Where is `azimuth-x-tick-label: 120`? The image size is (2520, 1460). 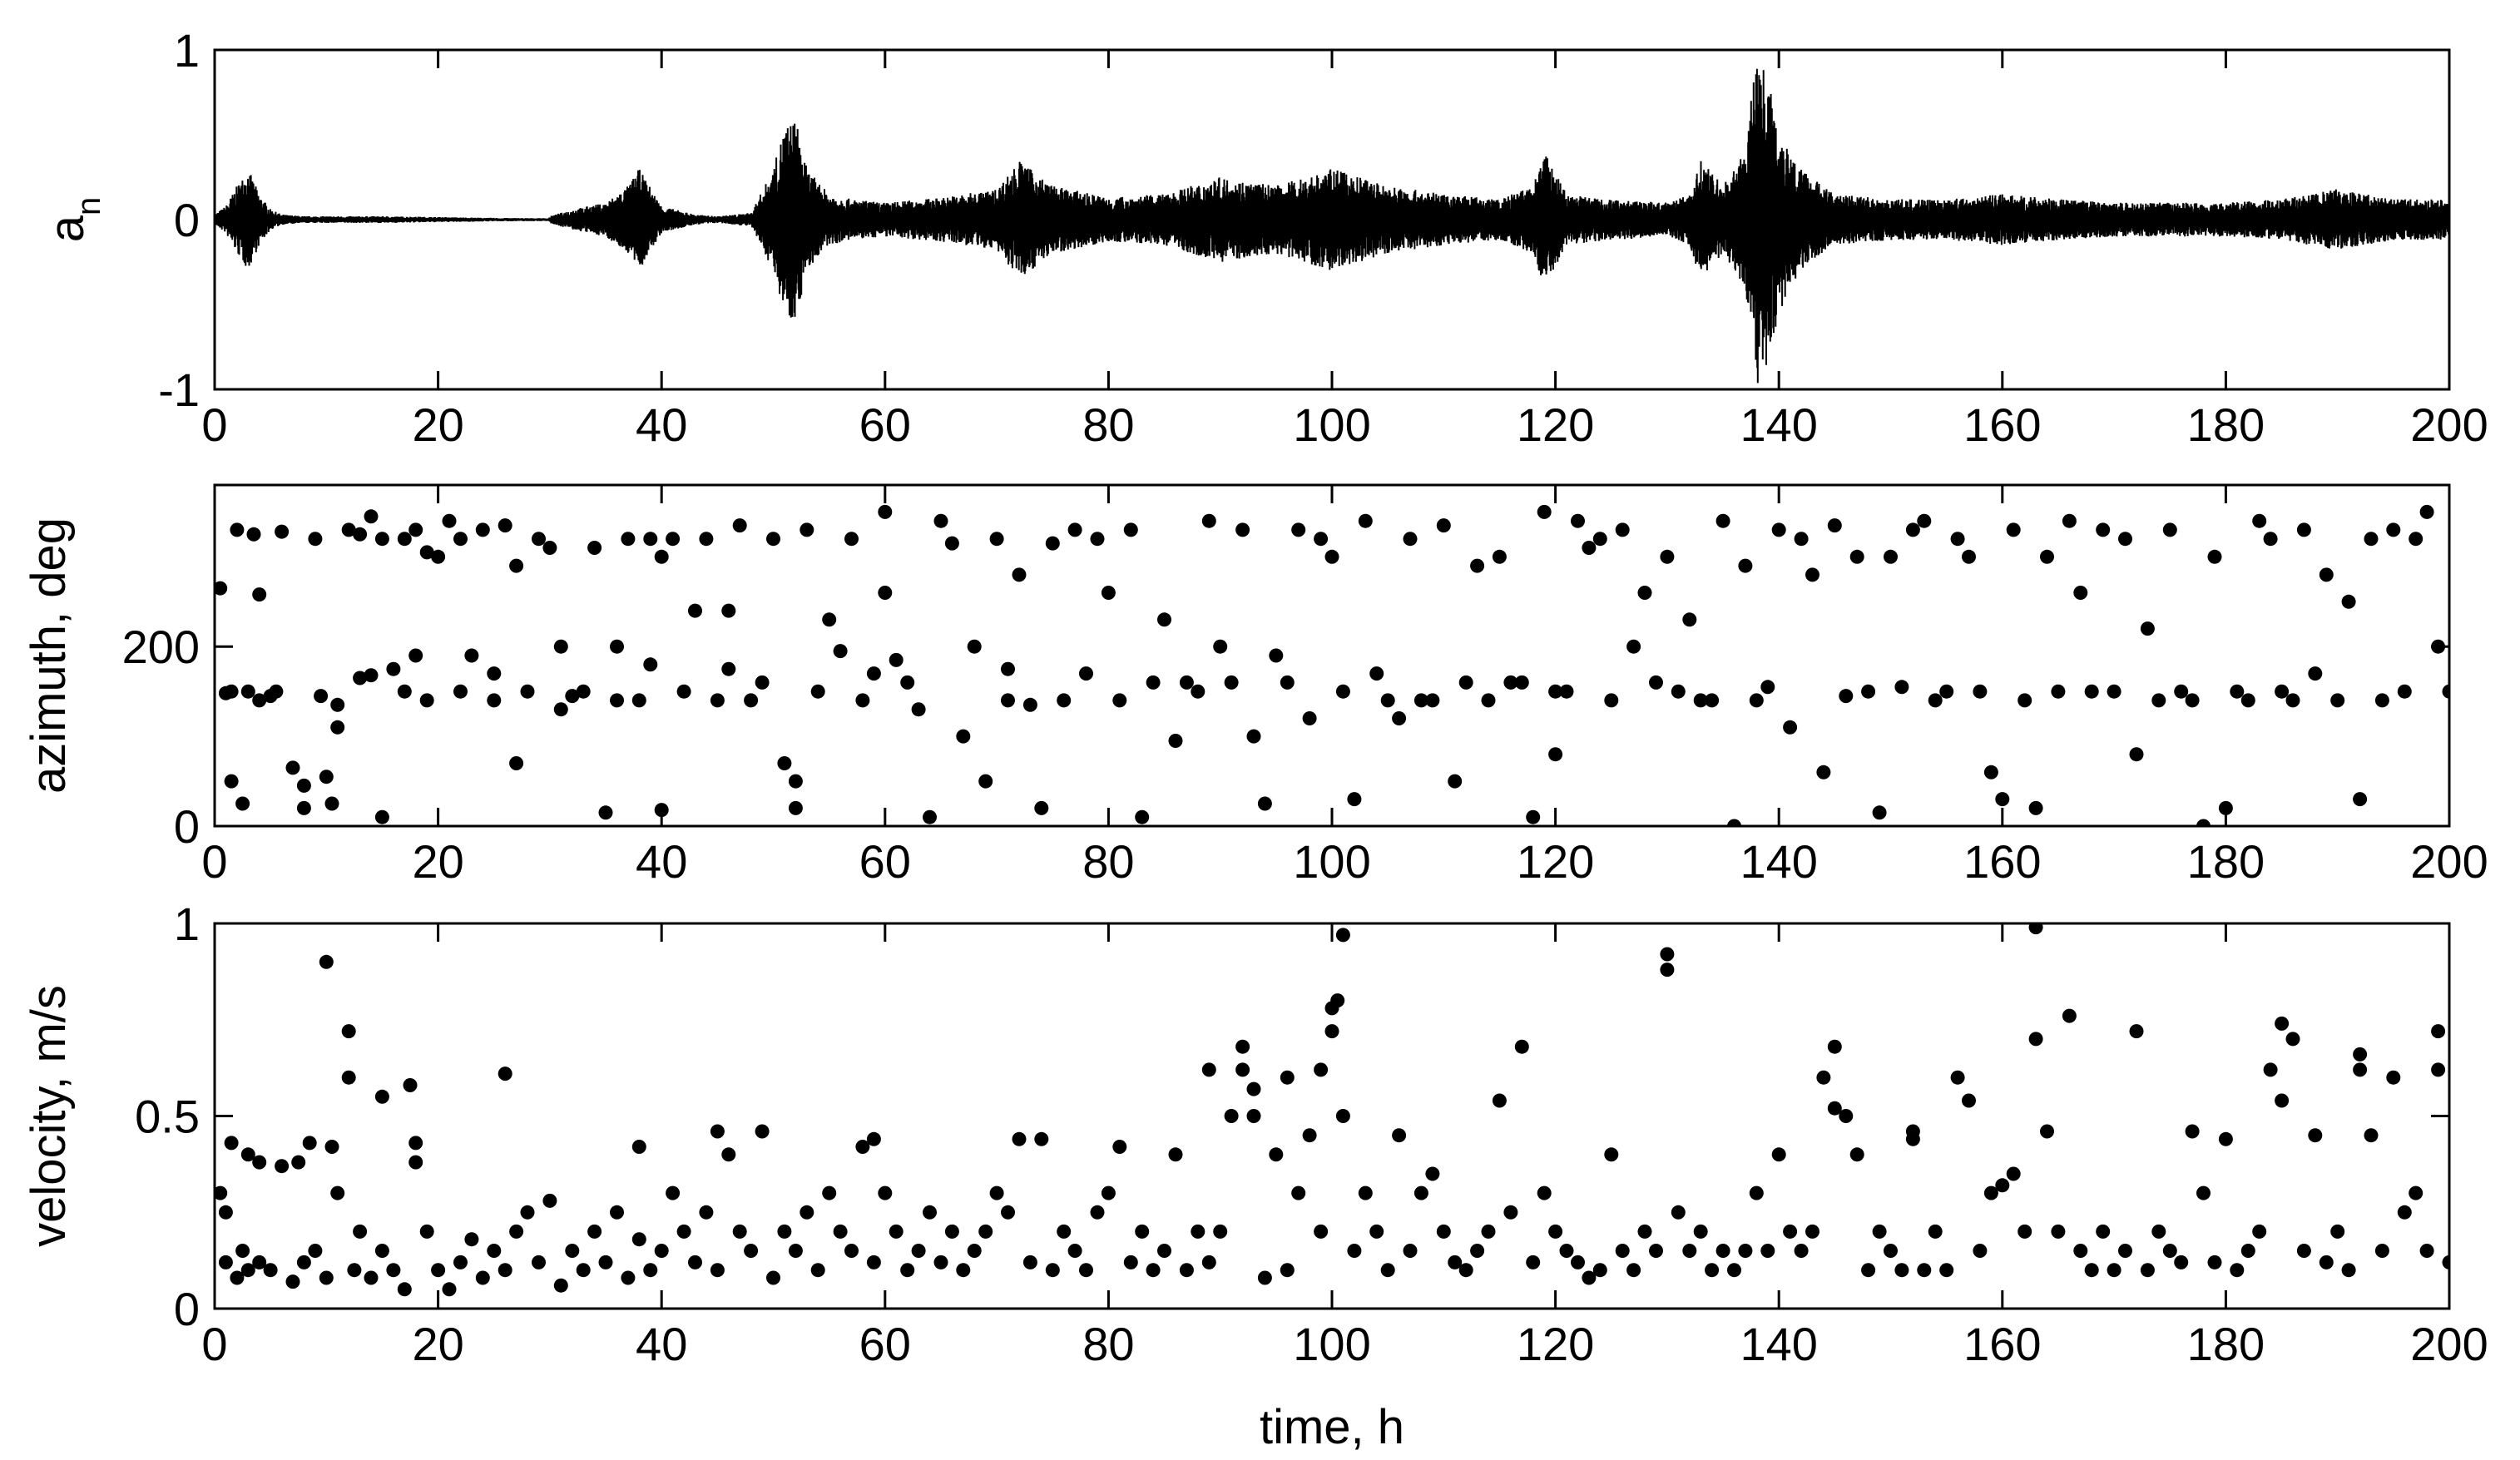
azimuth-x-tick-label: 120 is located at coordinates (1556, 862).